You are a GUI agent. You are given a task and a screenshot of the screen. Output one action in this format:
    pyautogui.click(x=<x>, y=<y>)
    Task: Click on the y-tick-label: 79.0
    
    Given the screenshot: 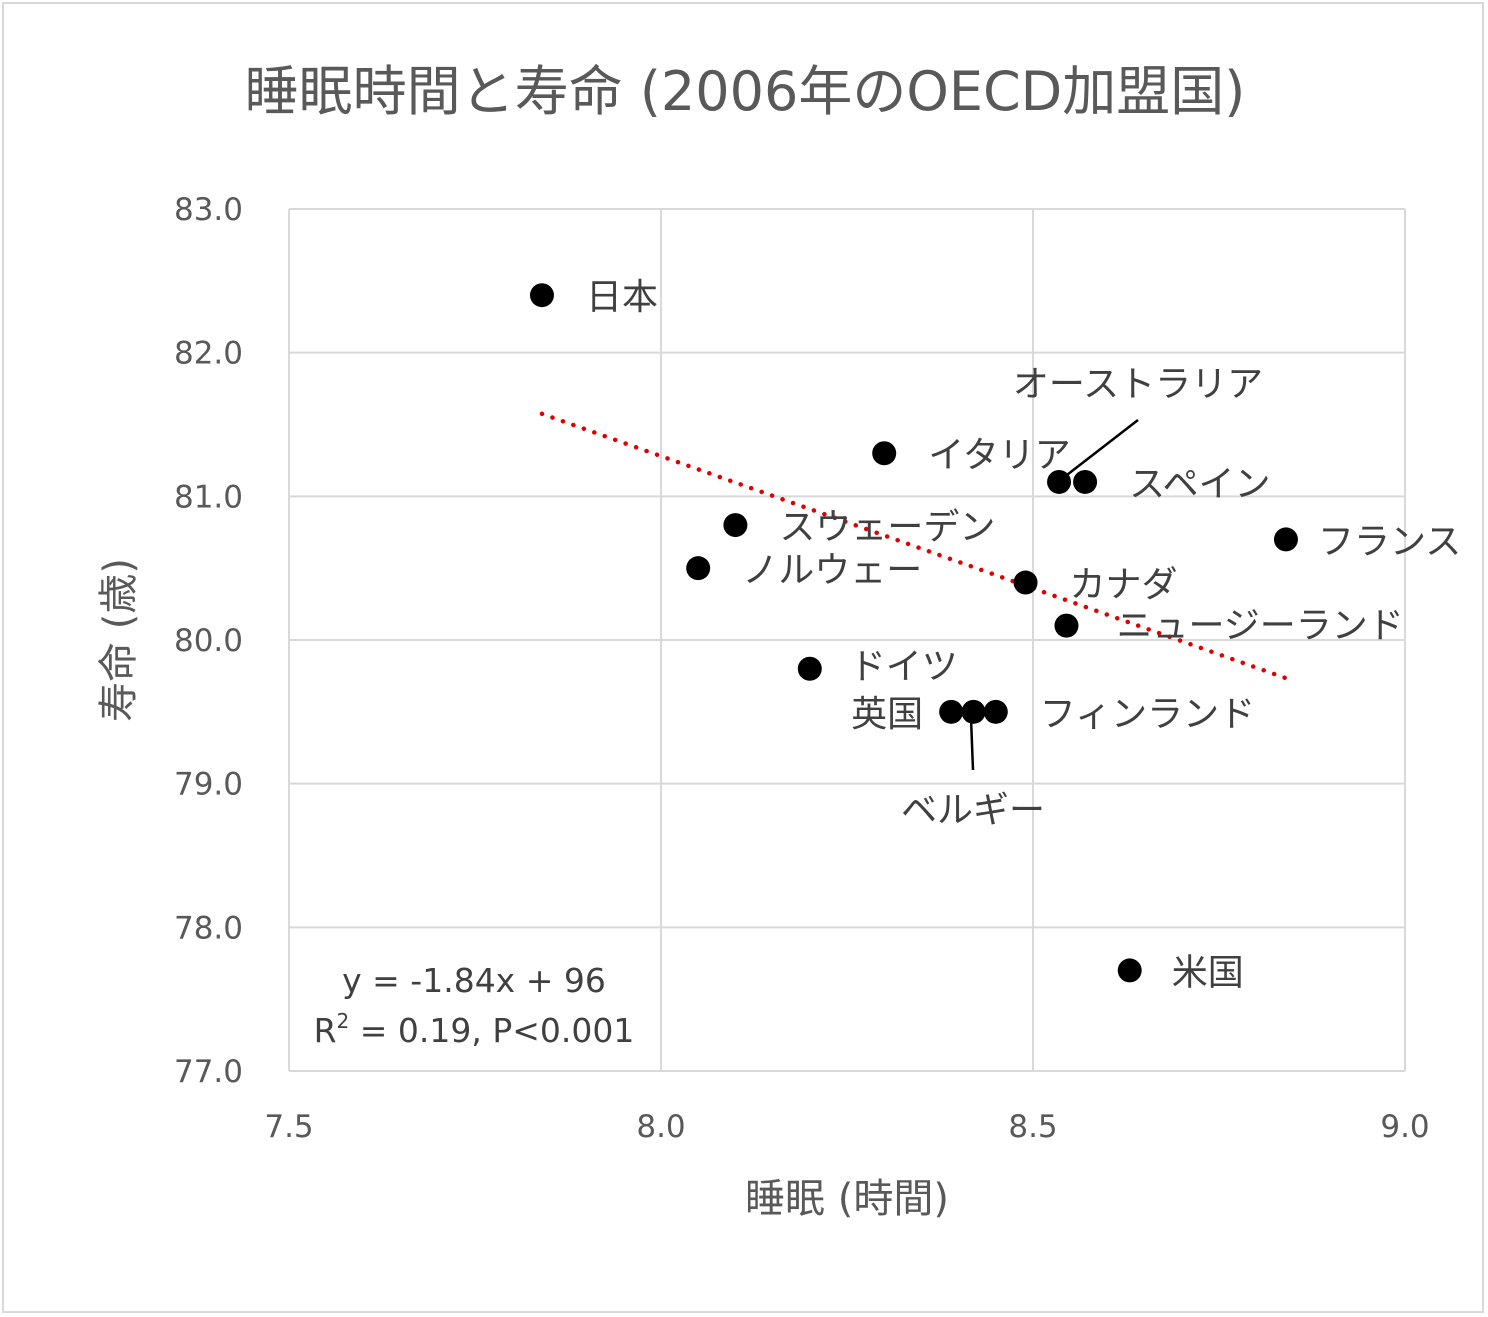 What is the action you would take?
    pyautogui.click(x=208, y=785)
    